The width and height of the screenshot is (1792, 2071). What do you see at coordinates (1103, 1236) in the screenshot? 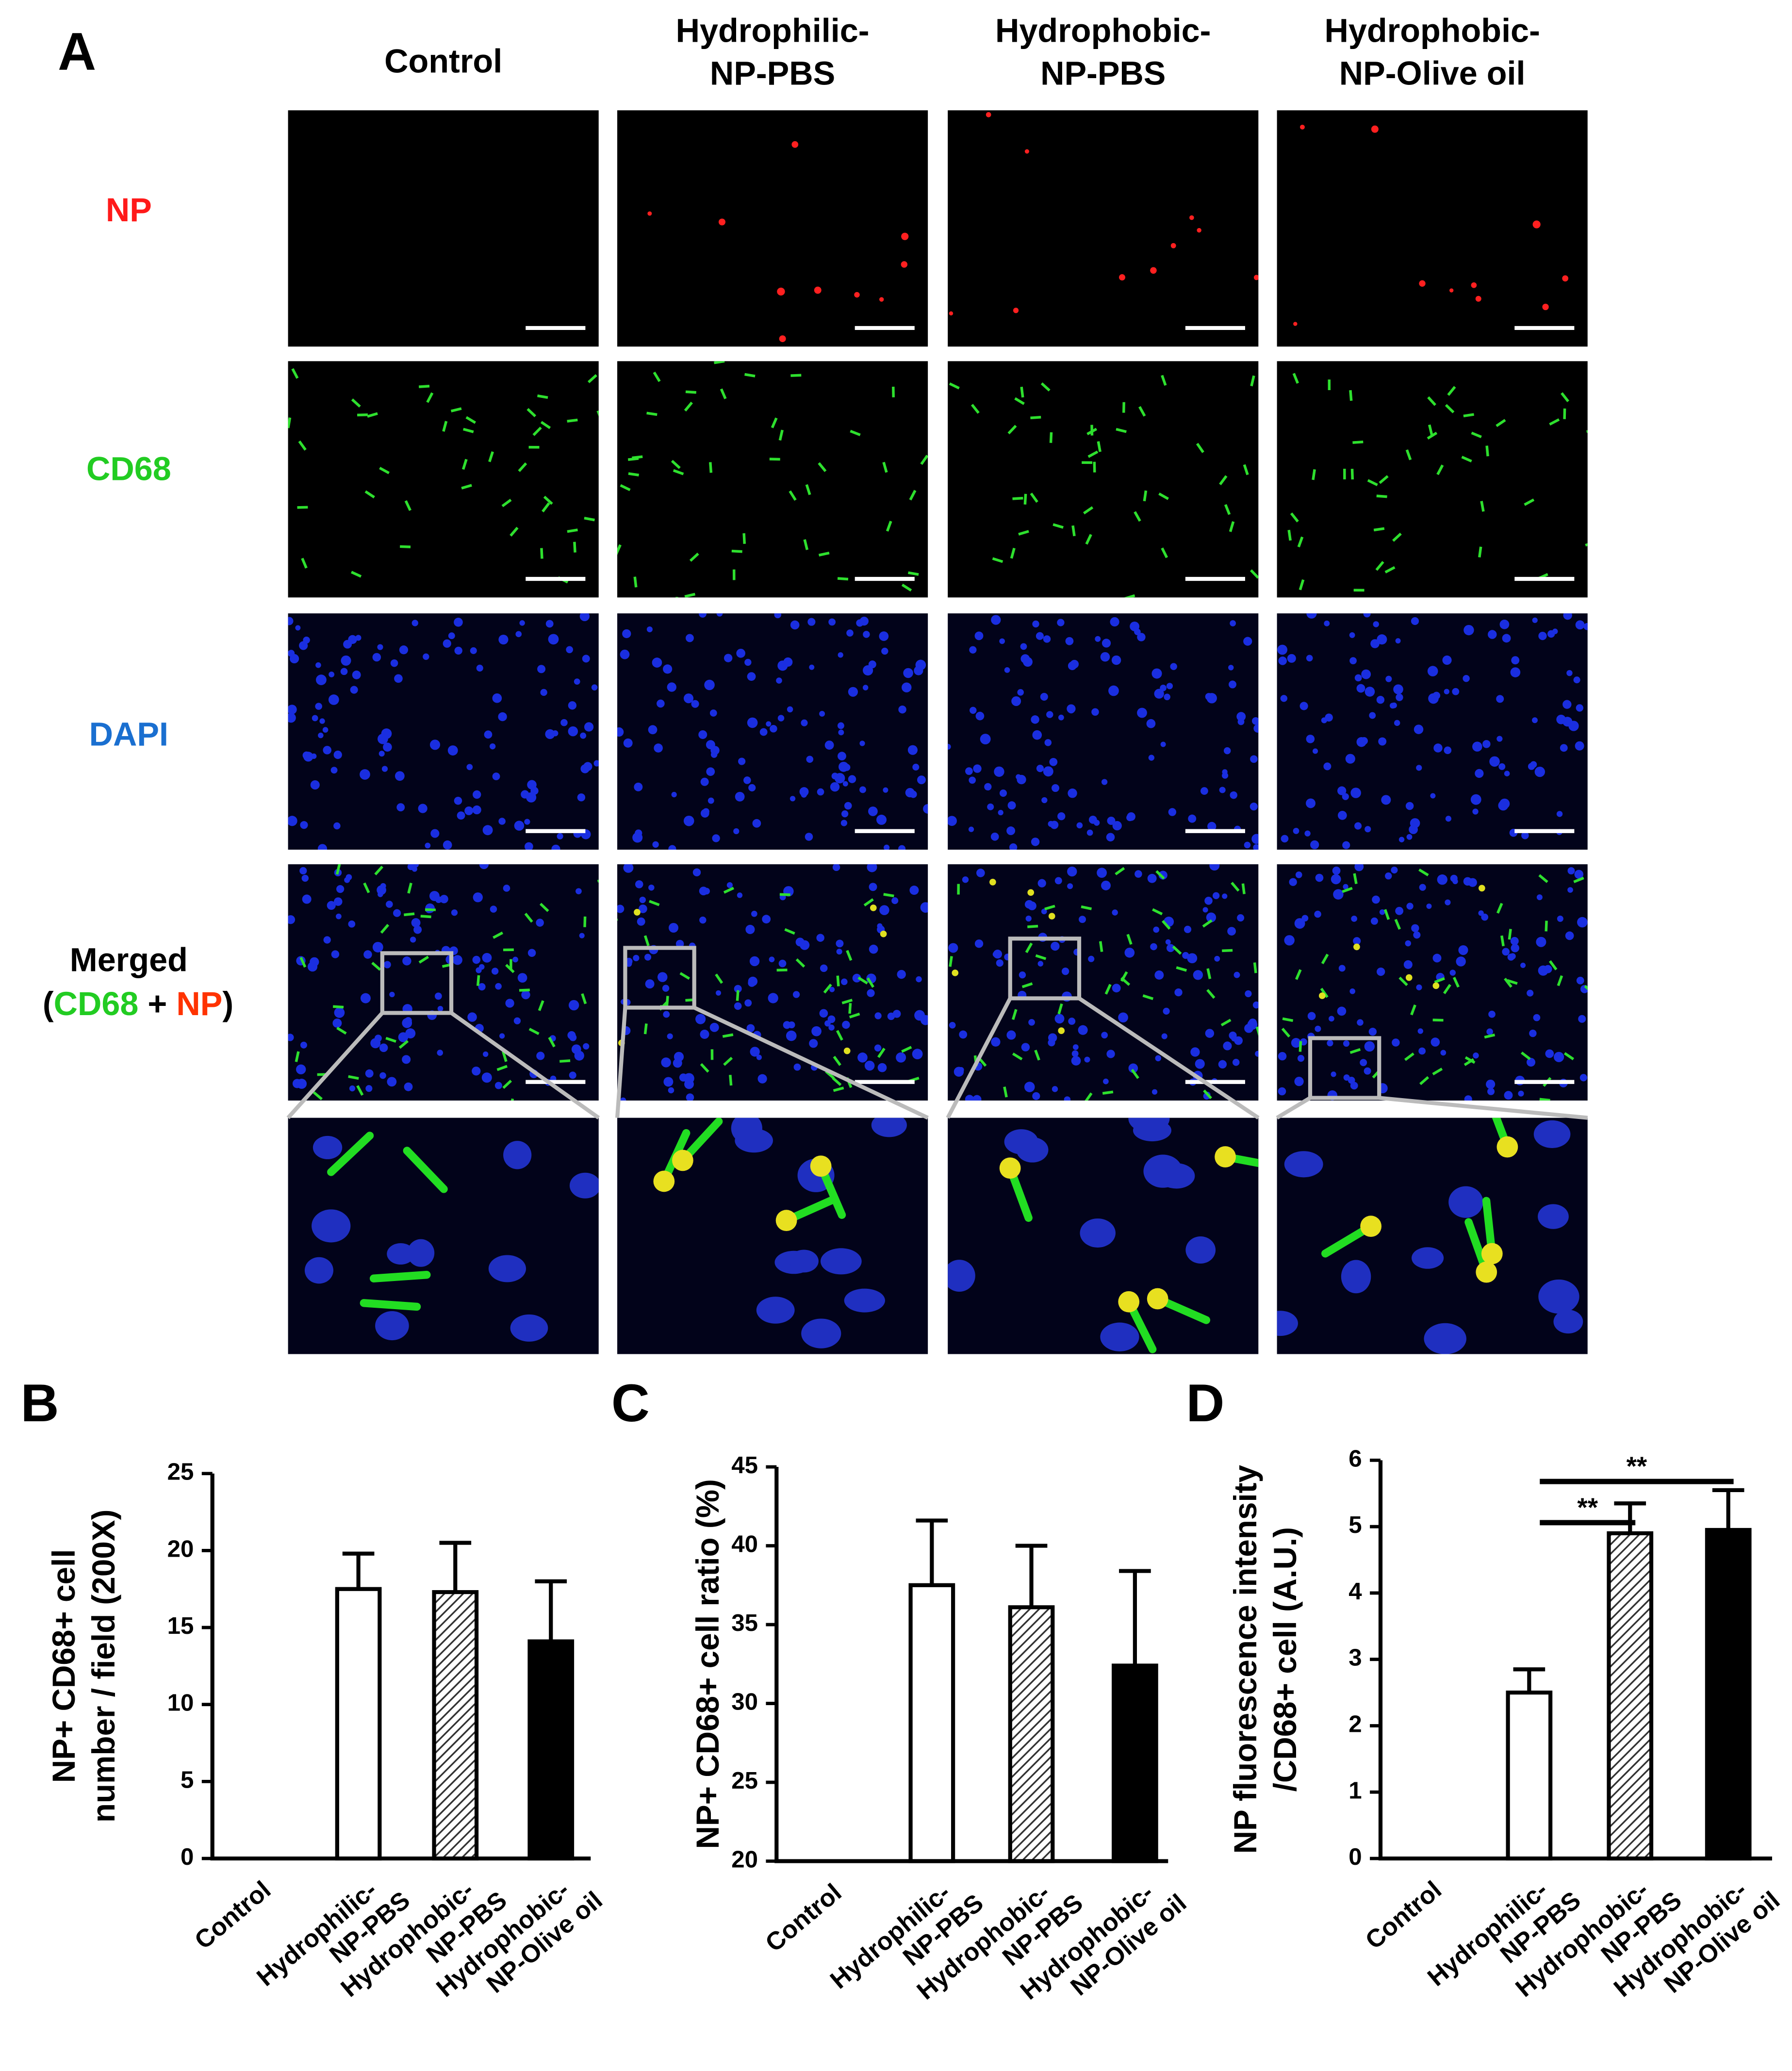
I see `micrograph-content` at bounding box center [1103, 1236].